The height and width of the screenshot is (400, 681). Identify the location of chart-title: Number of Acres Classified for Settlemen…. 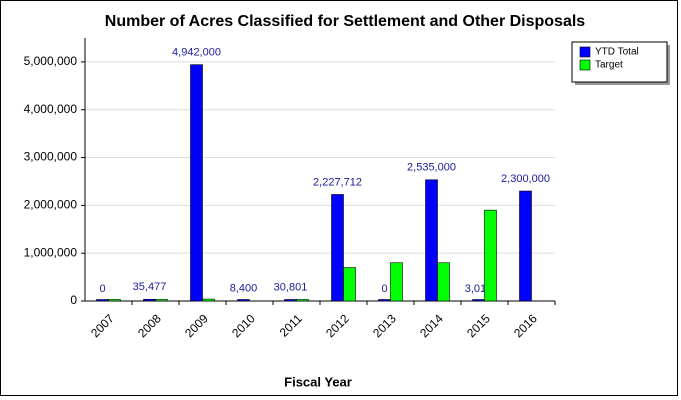
(345, 21).